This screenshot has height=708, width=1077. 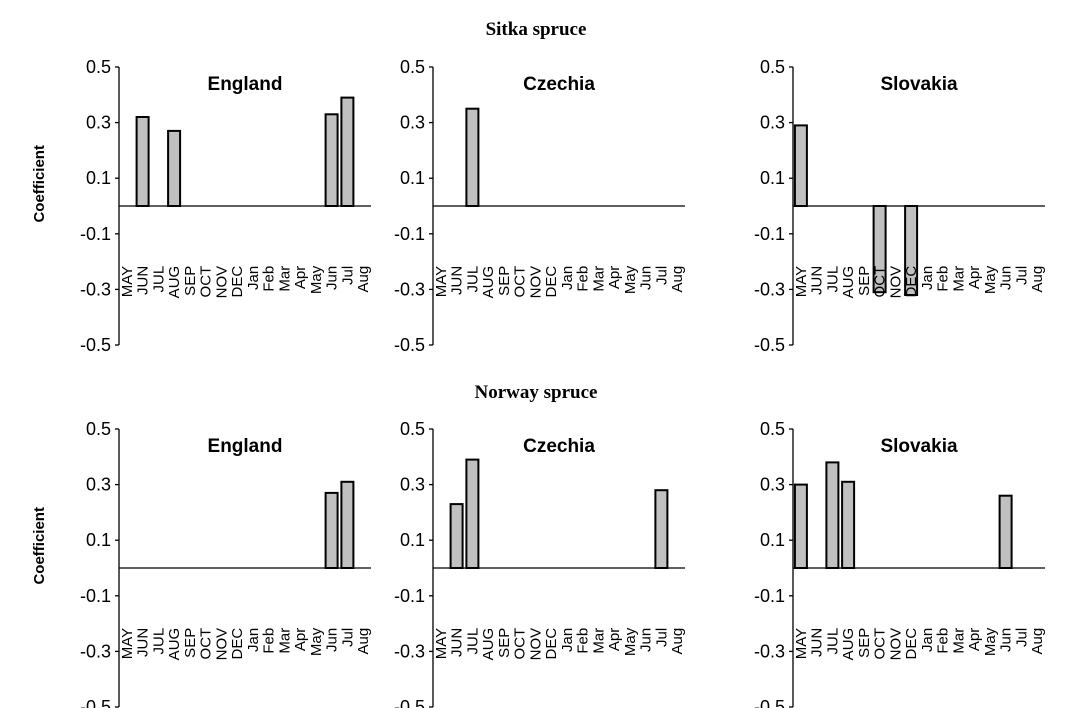 What do you see at coordinates (39, 184) in the screenshot?
I see `y-axis-label: Coefficient` at bounding box center [39, 184].